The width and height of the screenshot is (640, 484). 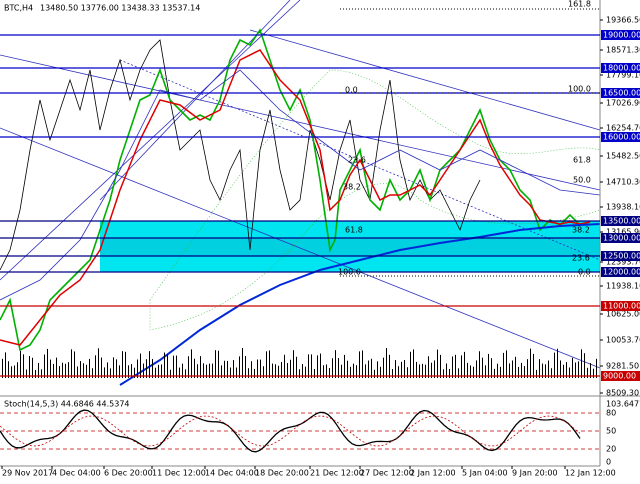 I want to click on level-label: 11000.00, so click(x=621, y=306).